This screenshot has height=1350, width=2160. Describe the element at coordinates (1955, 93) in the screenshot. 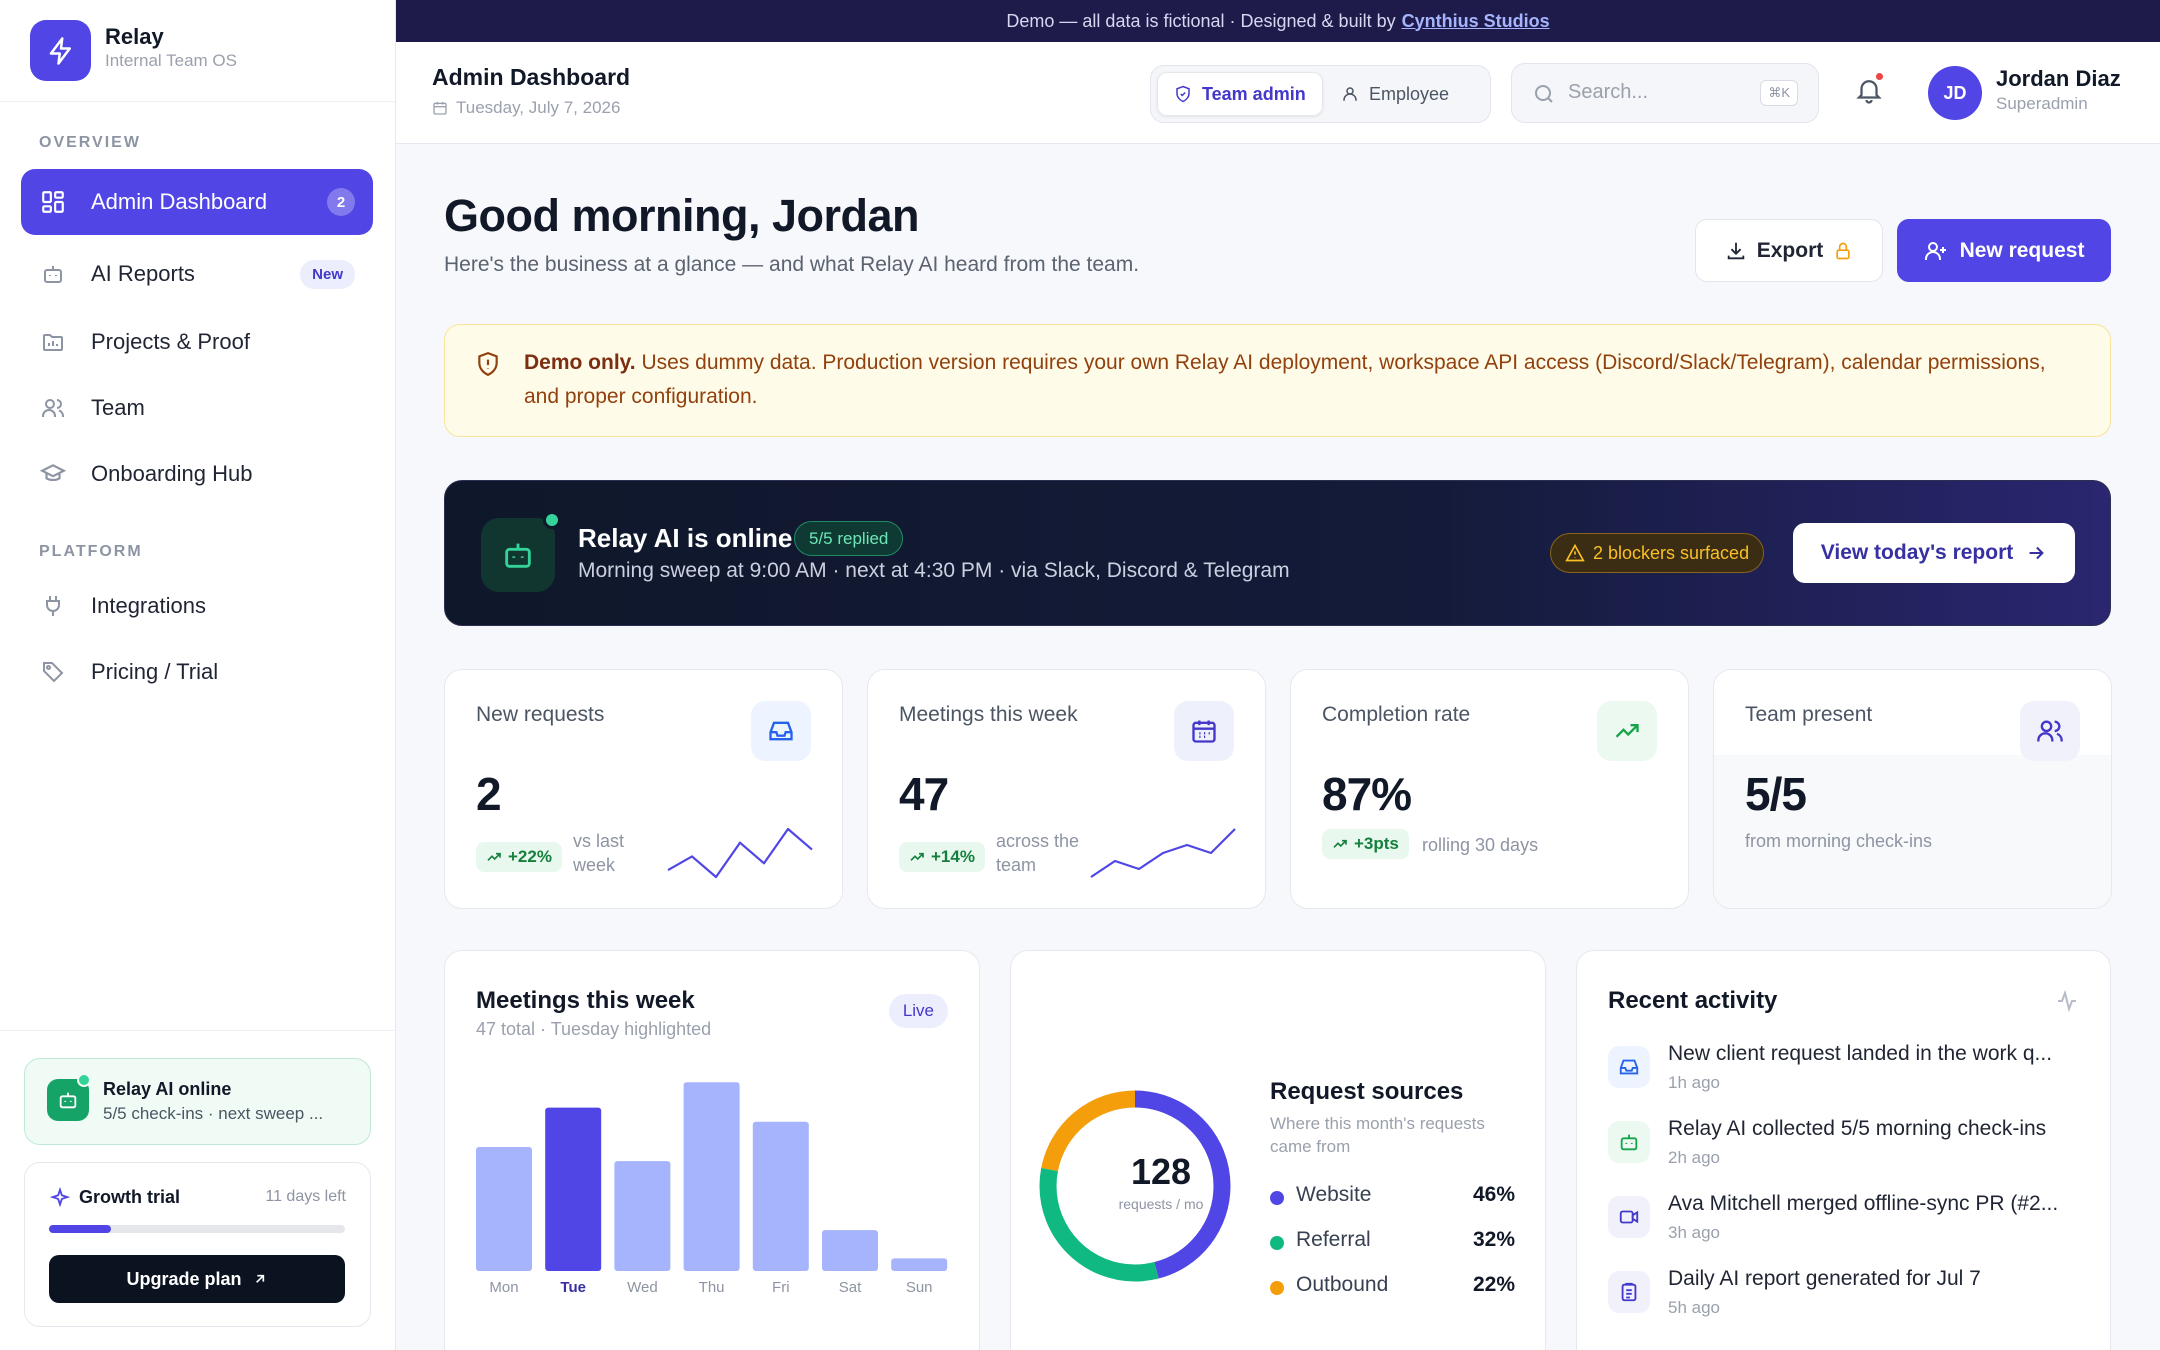

I see `avatar: JD` at that location.